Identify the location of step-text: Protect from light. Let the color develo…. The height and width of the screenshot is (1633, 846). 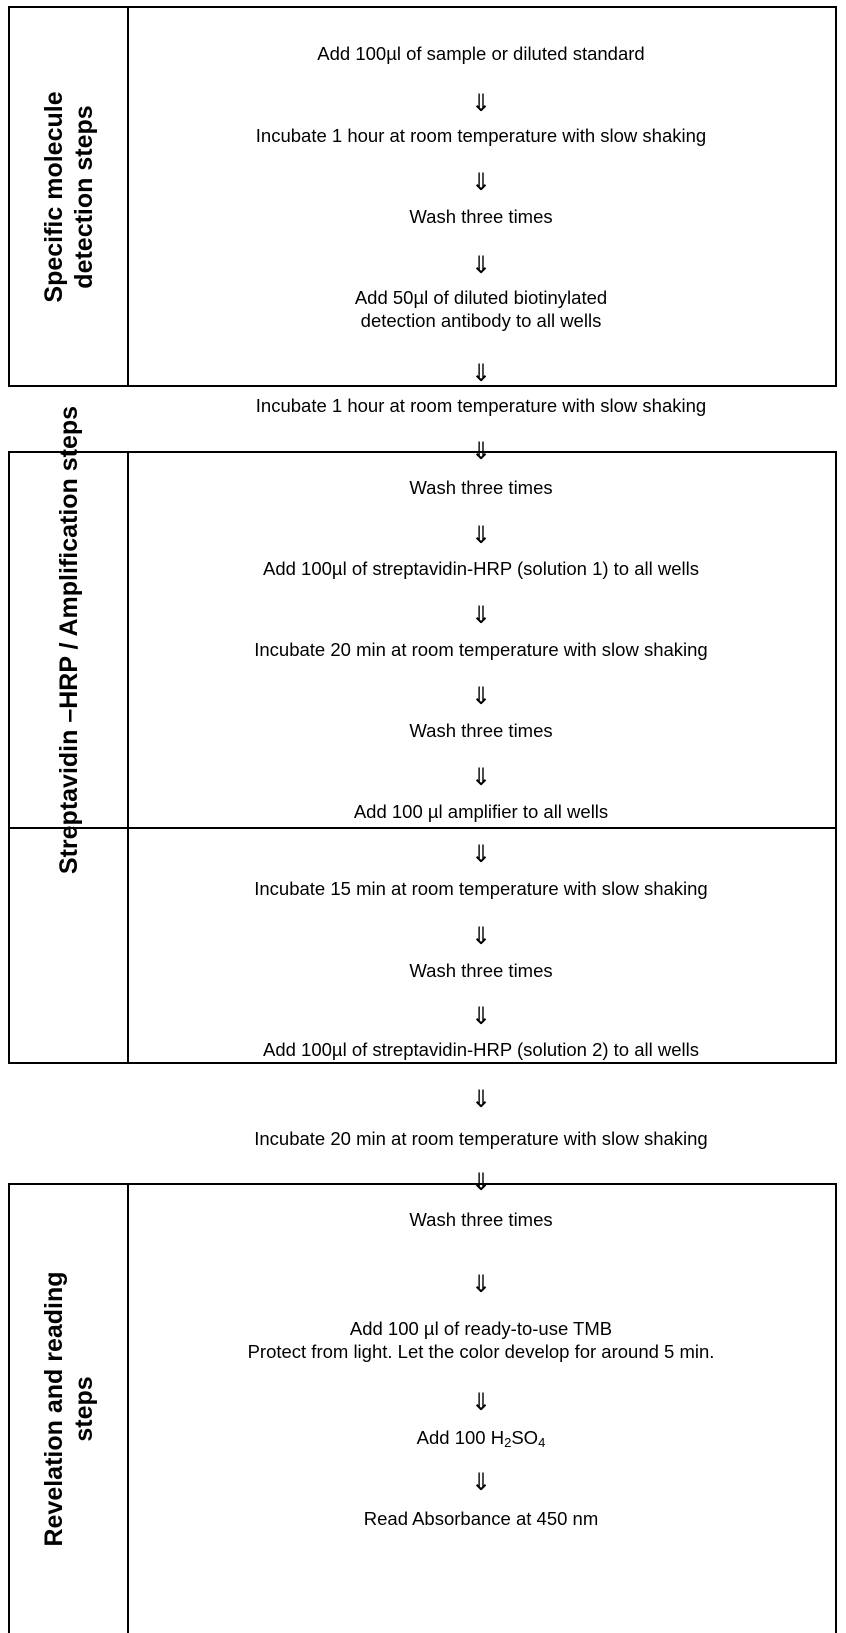
(481, 1351).